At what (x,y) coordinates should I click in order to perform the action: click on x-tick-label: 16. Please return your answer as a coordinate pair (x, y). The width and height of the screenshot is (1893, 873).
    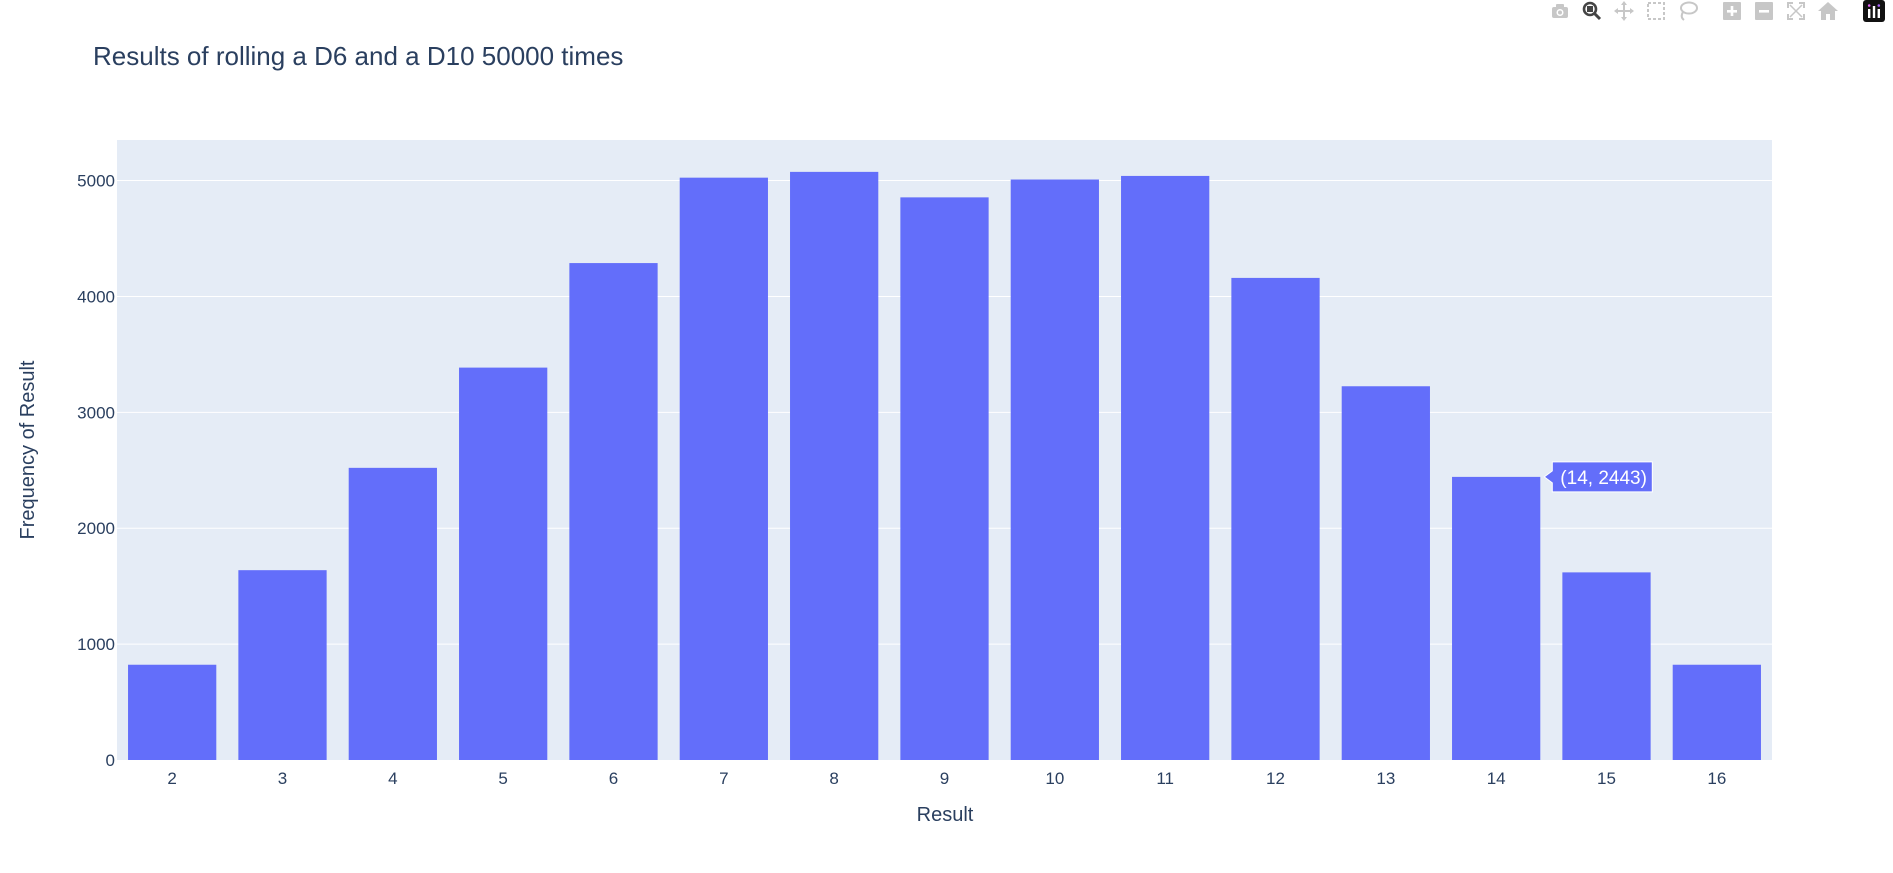
    Looking at the image, I should click on (1716, 778).